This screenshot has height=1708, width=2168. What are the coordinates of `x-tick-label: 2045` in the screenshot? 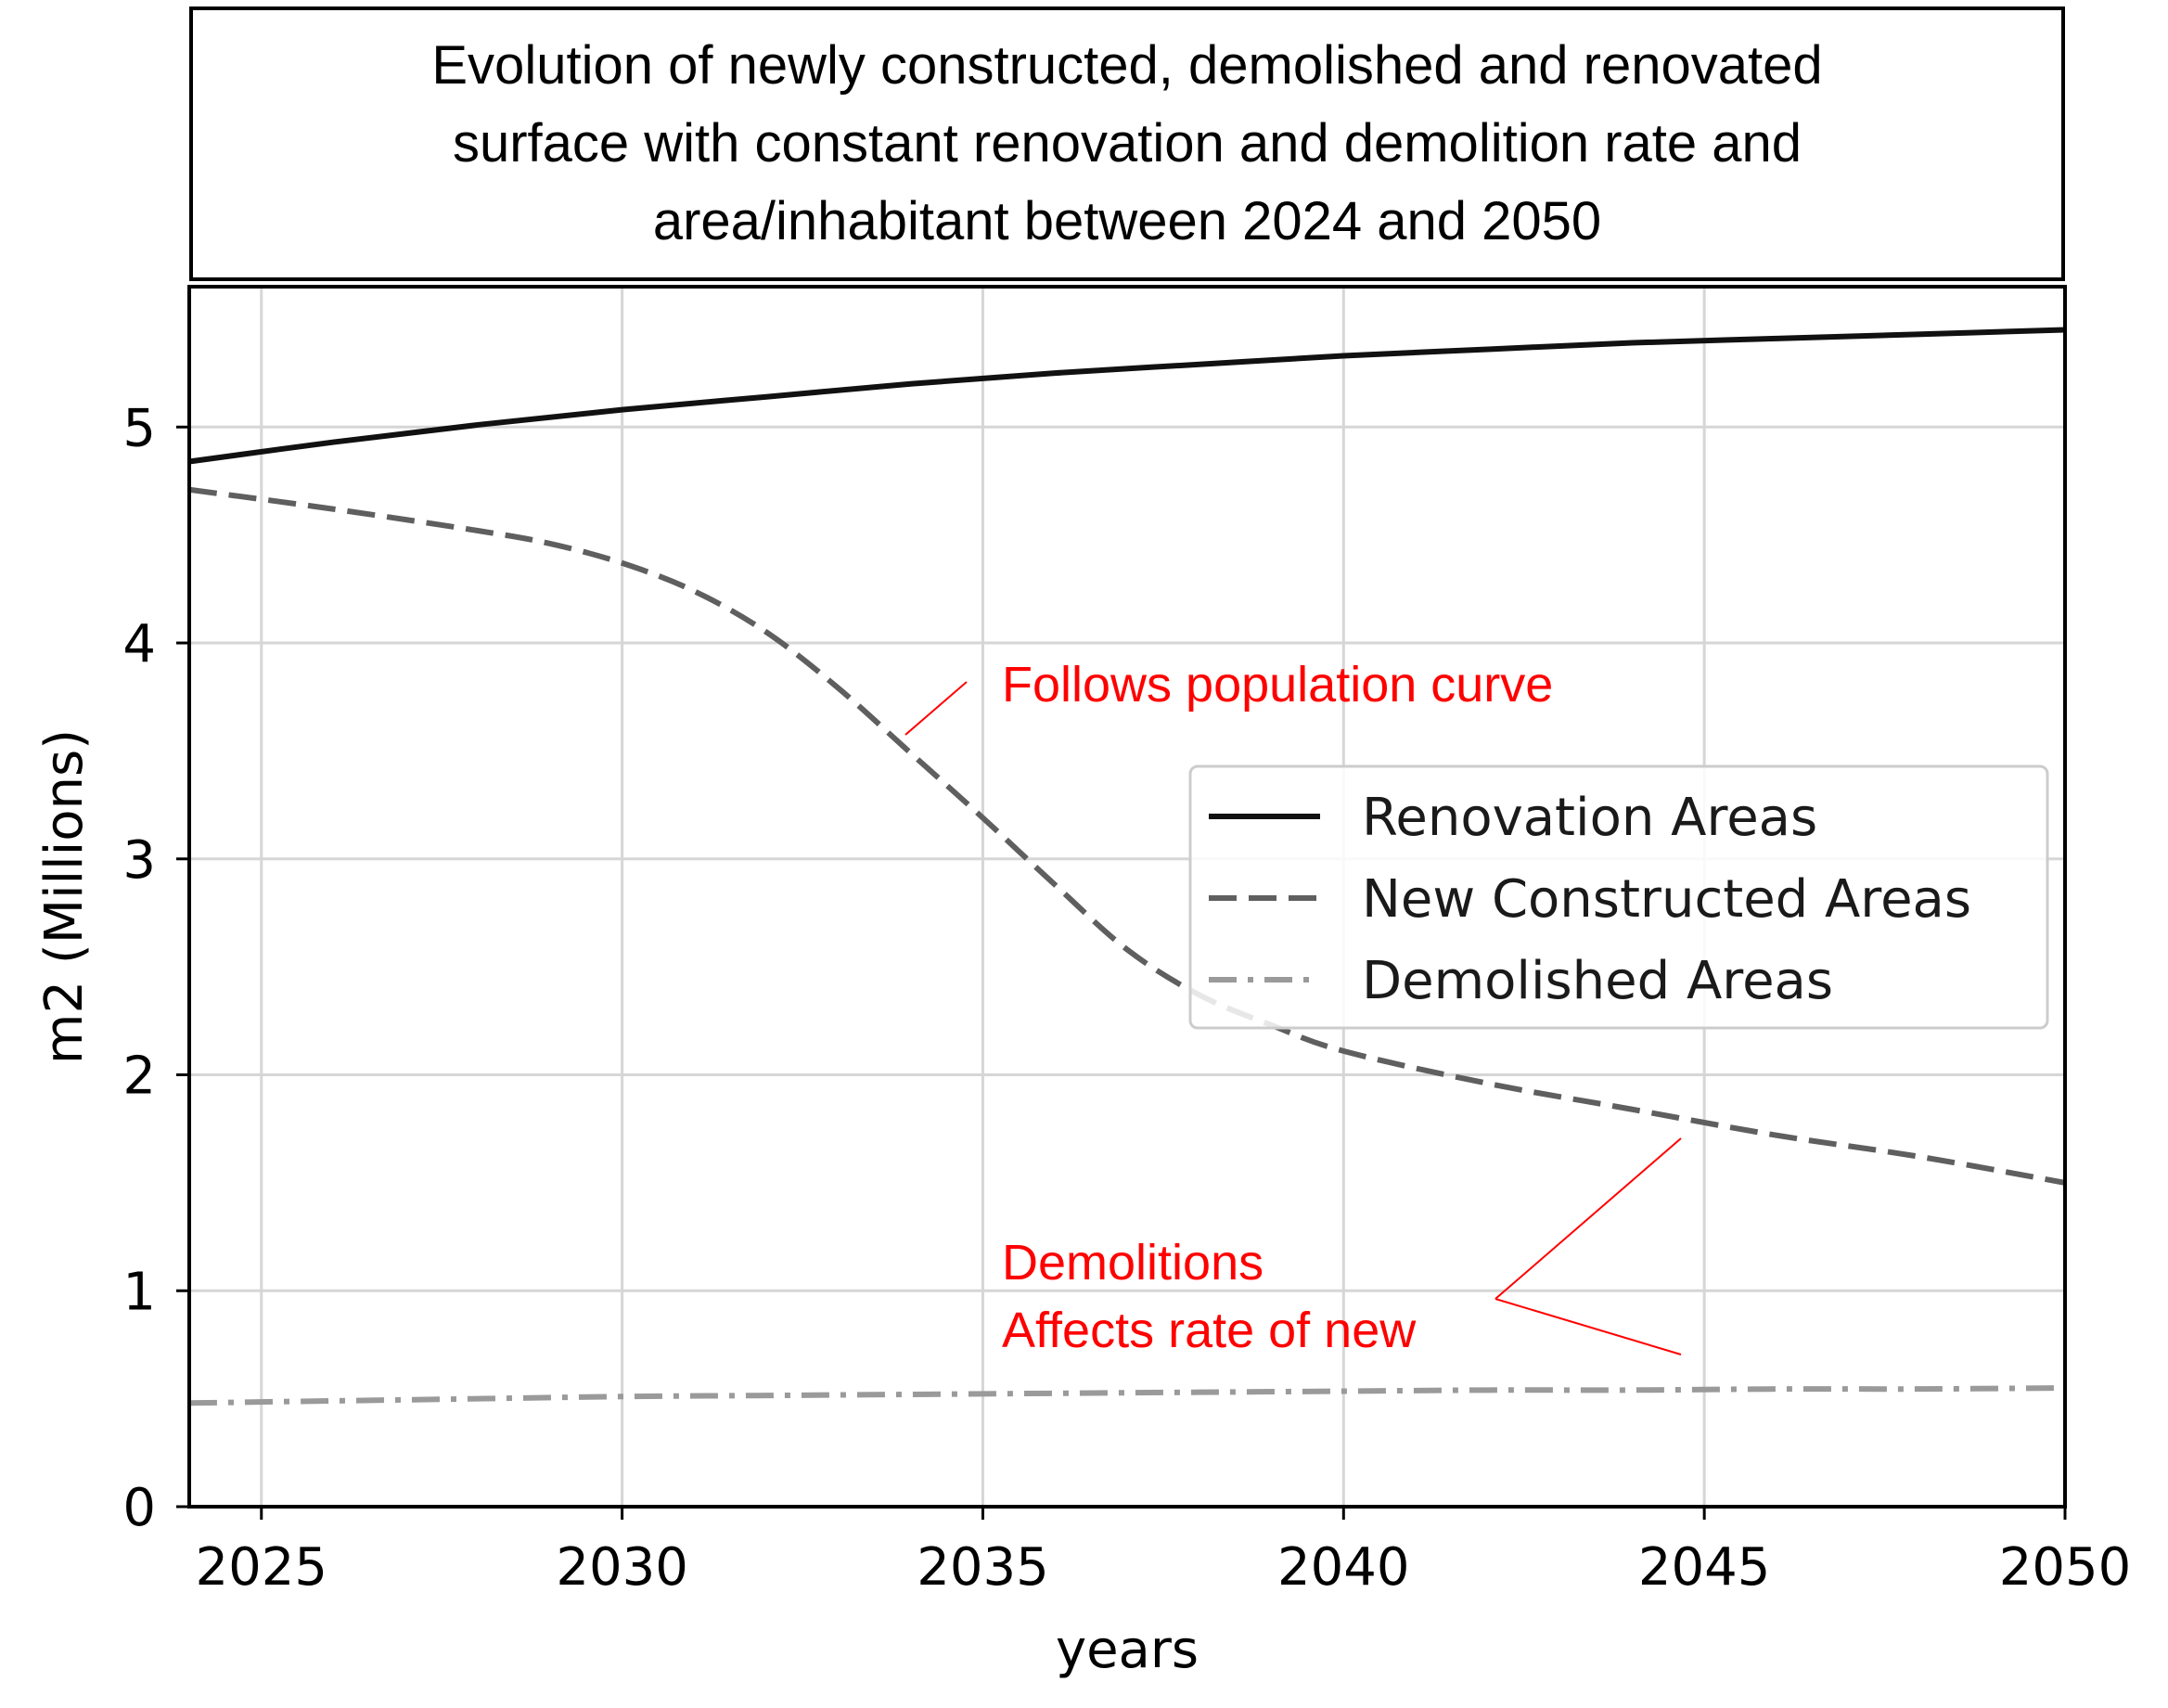 It's located at (1704, 1567).